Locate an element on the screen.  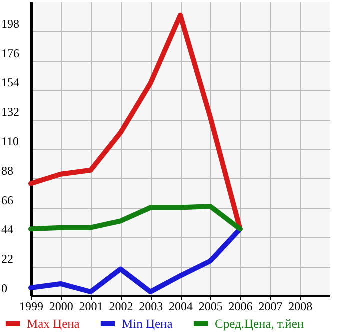
y-tick-label: 0 is located at coordinates (5, 289).